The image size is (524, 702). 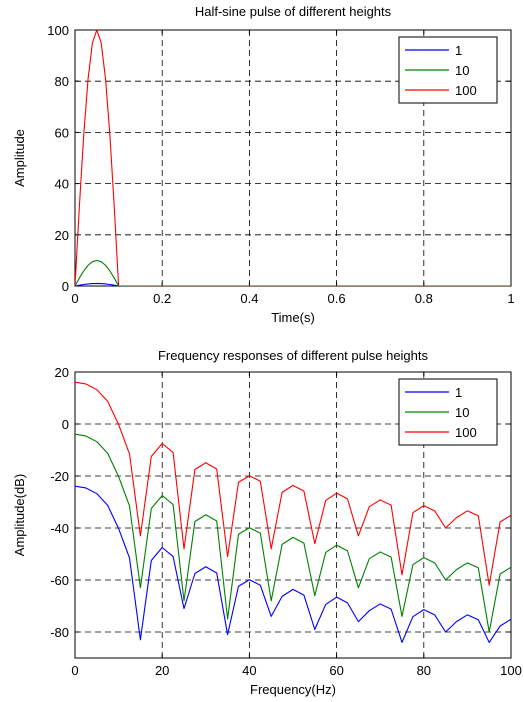 I want to click on y-tick-label: -60, so click(x=59, y=580).